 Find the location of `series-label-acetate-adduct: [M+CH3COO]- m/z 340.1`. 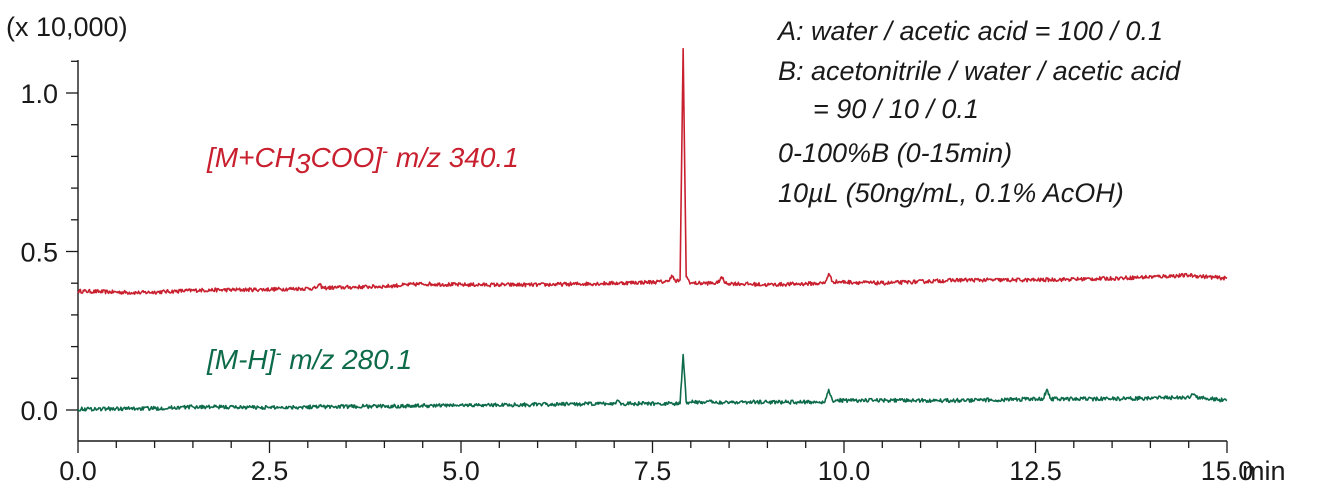

series-label-acetate-adduct: [M+CH3COO]- m/z 340.1 is located at coordinates (362, 160).